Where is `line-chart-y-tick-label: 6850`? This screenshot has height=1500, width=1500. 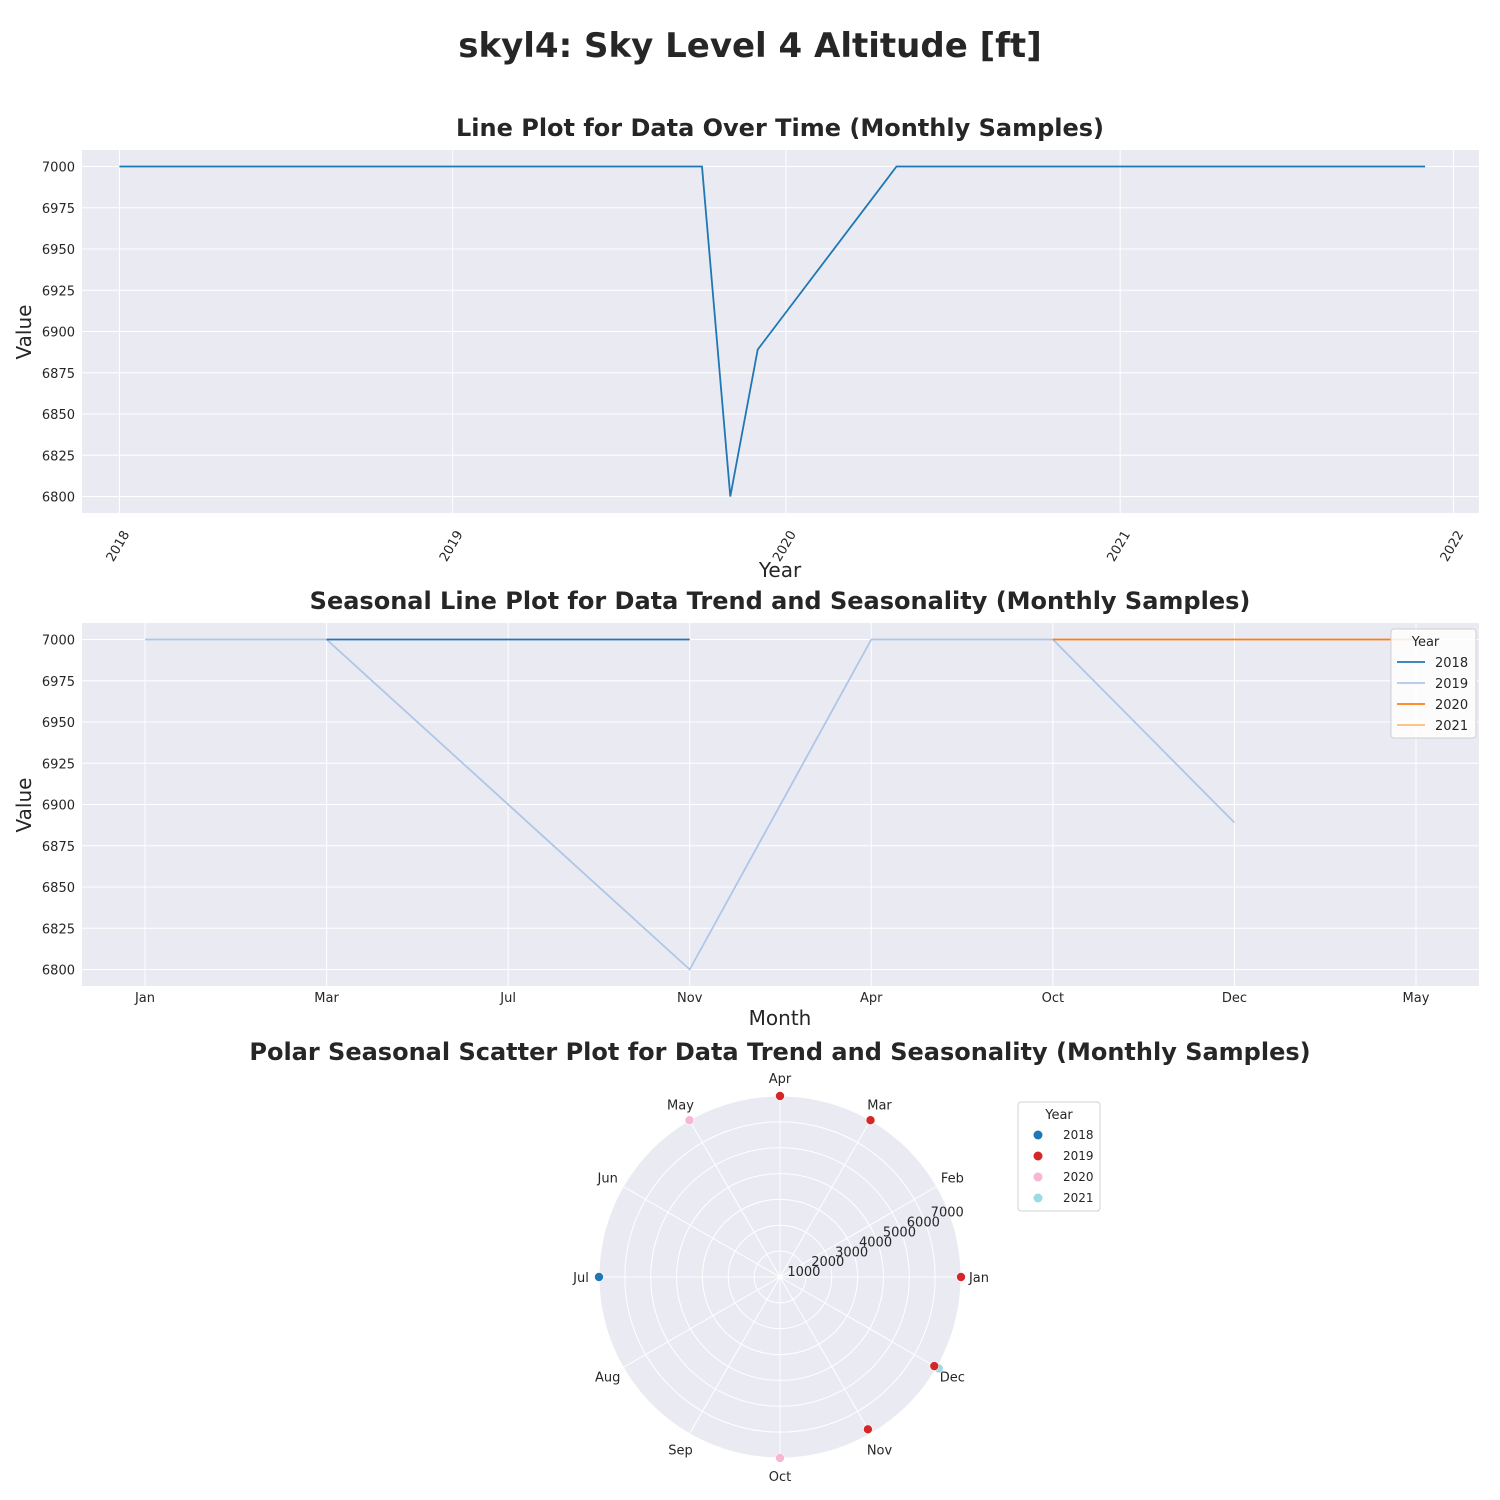
line-chart-y-tick-label: 6850 is located at coordinates (58, 415).